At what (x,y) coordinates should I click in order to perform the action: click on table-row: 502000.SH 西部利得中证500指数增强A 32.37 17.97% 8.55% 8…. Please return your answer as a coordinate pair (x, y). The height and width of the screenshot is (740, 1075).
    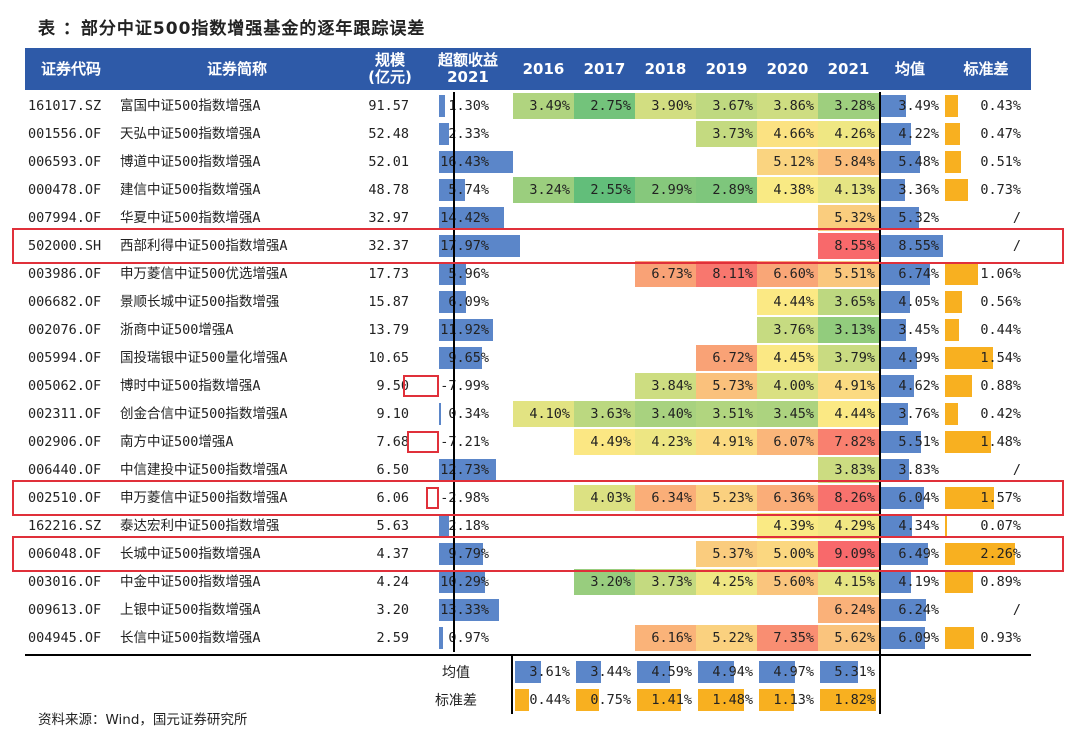
    Looking at the image, I should click on (528, 246).